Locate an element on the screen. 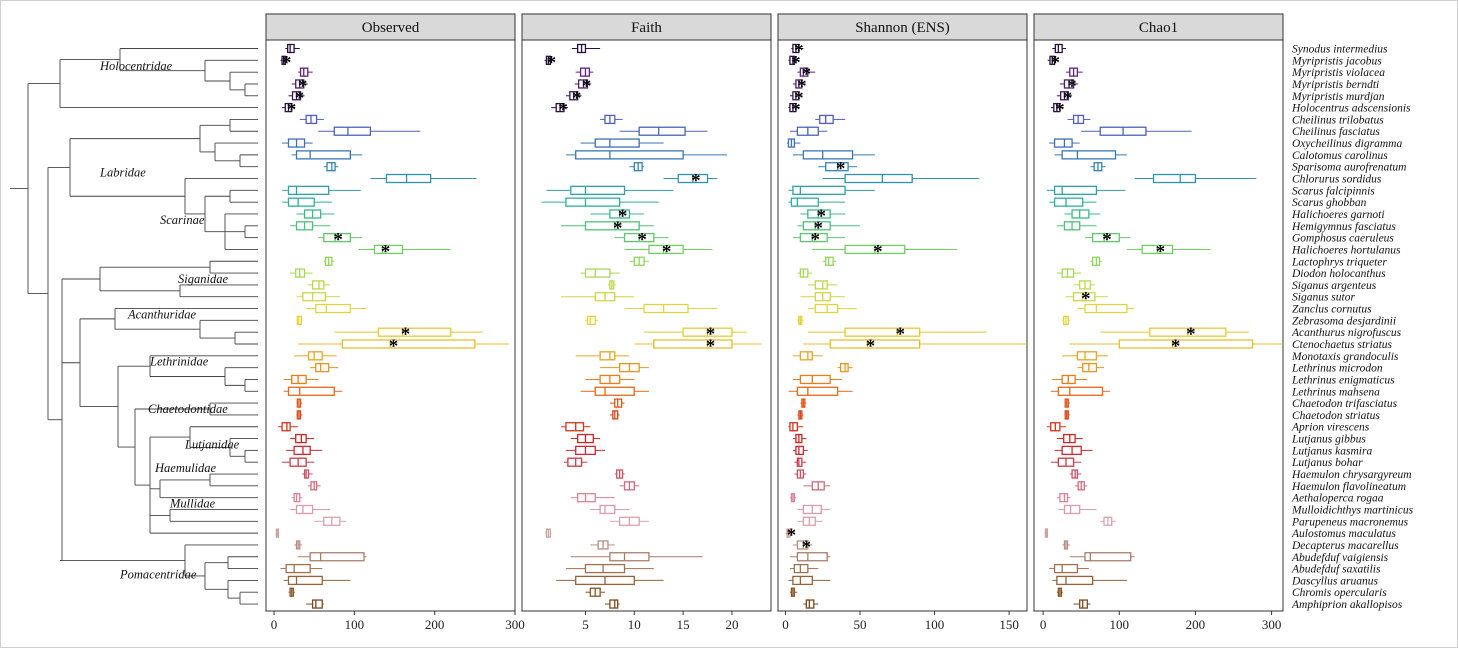 This screenshot has width=1458, height=653. species-label: Sparisoma aurofrenatum is located at coordinates (1349, 168).